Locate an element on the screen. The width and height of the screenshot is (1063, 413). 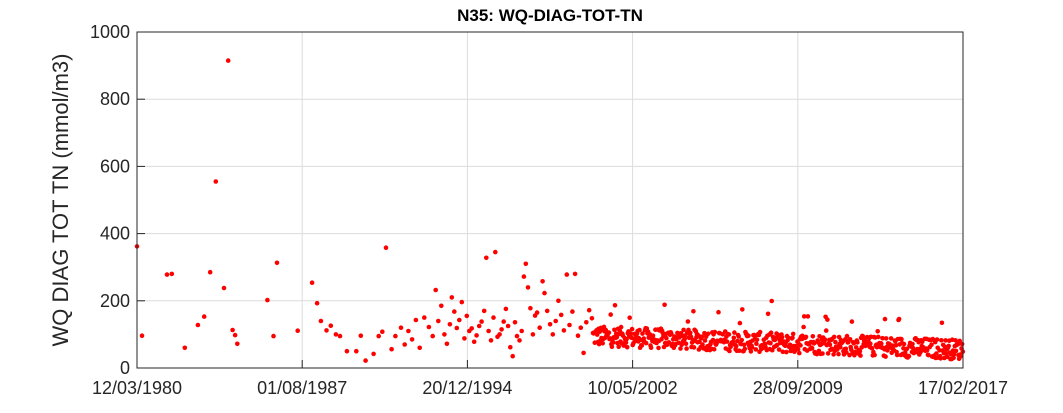
x-tick-label: 20/12/1994 is located at coordinates (467, 388).